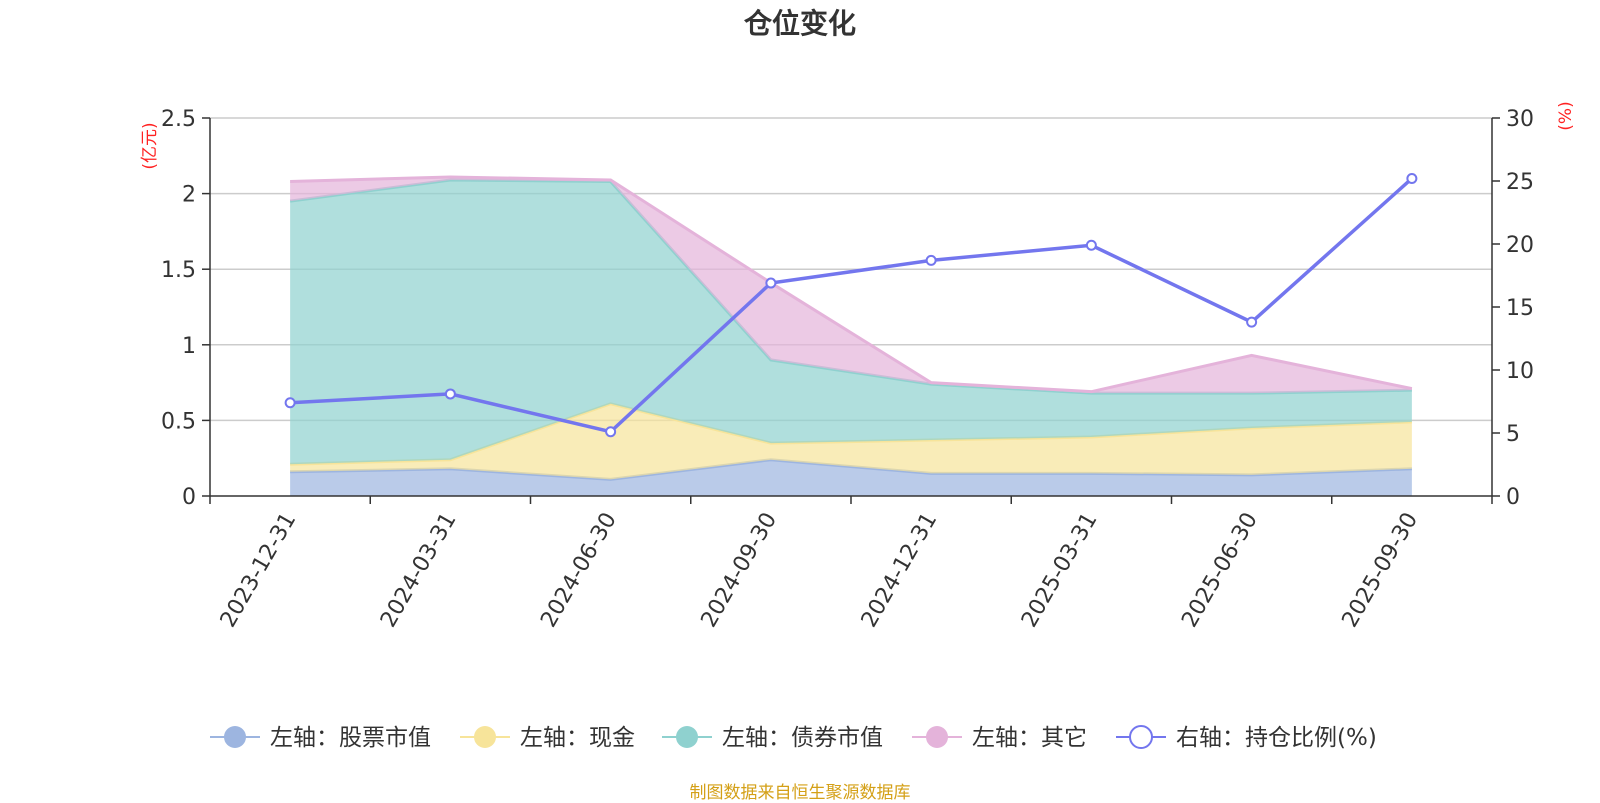 This screenshot has height=803, width=1600. What do you see at coordinates (150, 145) in the screenshot?
I see `left-axis-unit: (亿元)` at bounding box center [150, 145].